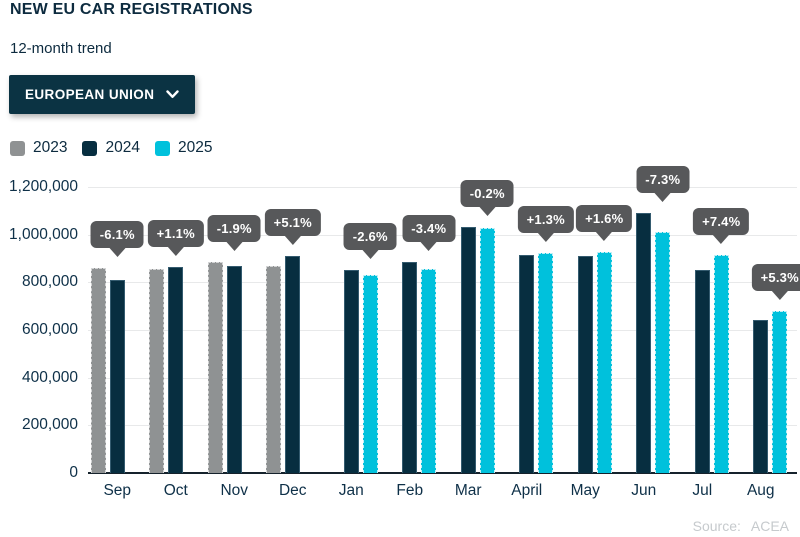 The height and width of the screenshot is (537, 800). What do you see at coordinates (90, 148) in the screenshot?
I see `legend-swatch-2024` at bounding box center [90, 148].